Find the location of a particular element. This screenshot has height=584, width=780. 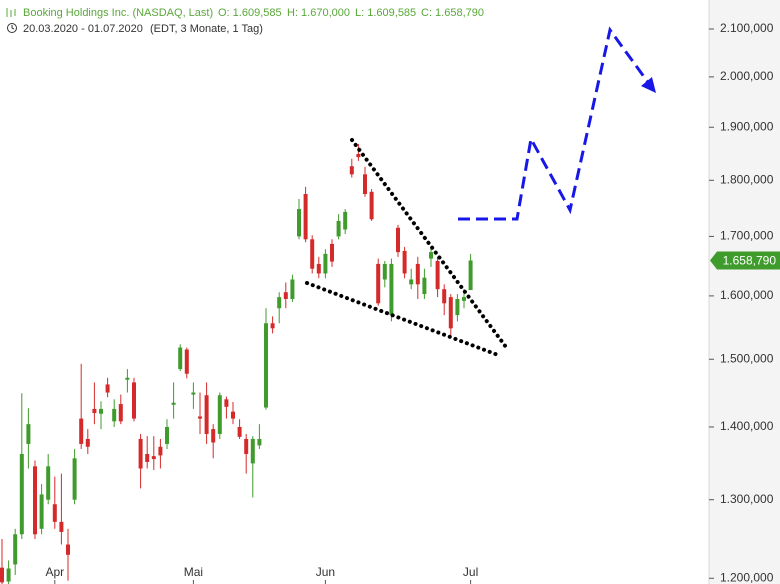

chart-subtitle: 20.03.2020 - 01.07.2020 is located at coordinates (83, 29).